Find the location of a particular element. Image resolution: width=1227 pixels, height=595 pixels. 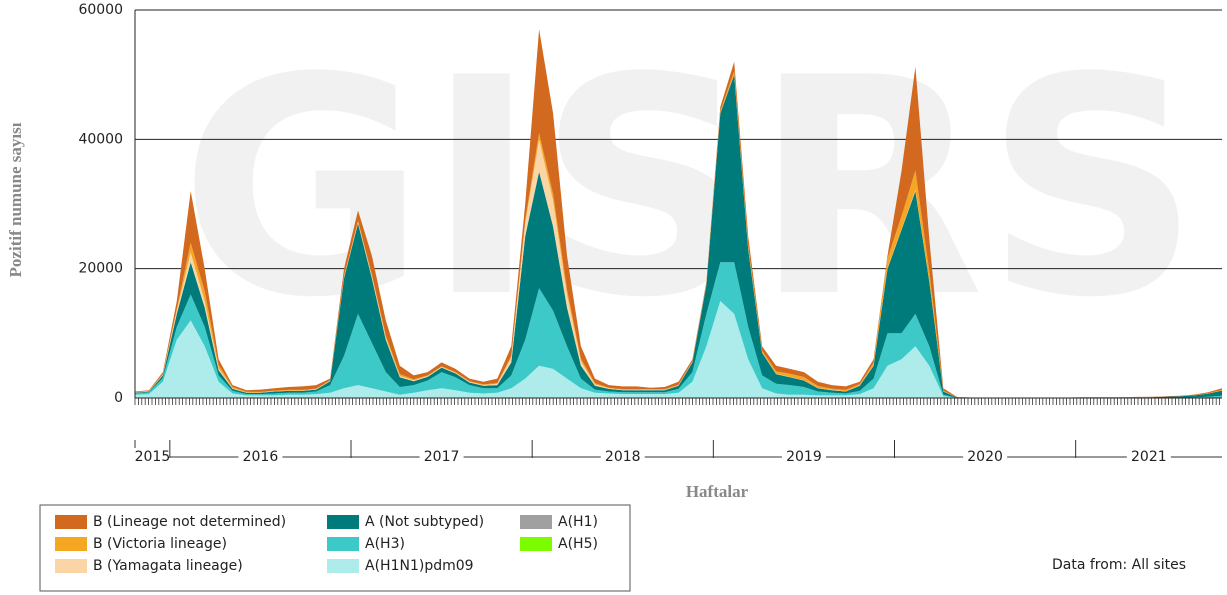

y-tick-label: 40000 is located at coordinates (100, 139).